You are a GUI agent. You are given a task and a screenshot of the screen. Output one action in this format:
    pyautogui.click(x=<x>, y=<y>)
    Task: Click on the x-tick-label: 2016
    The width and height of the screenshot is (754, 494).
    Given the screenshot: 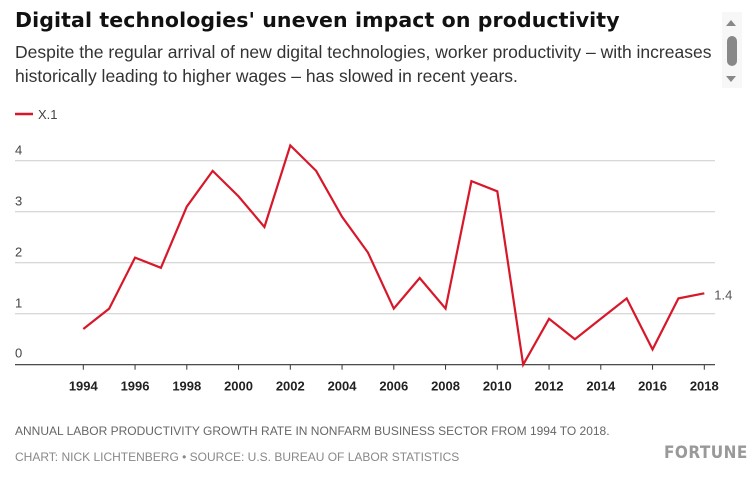 What is the action you would take?
    pyautogui.click(x=652, y=386)
    